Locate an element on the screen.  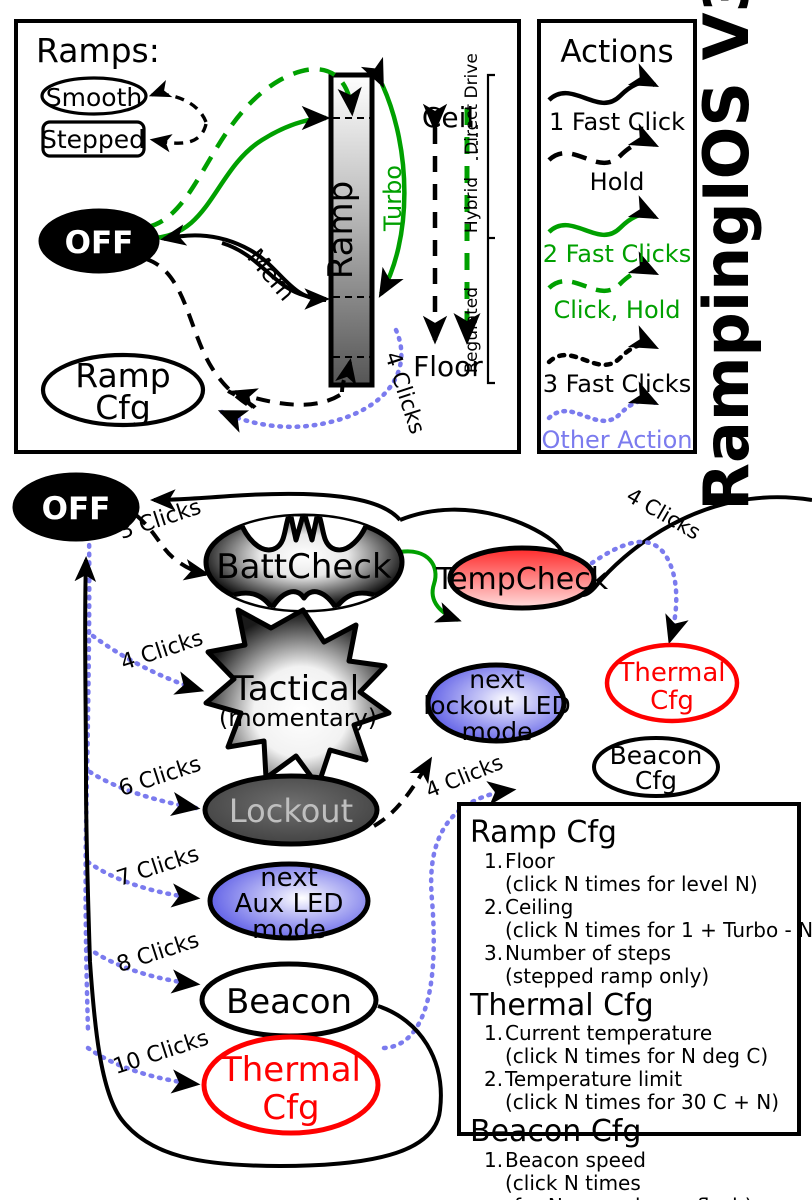
node-lockout-label: Lockout is located at coordinates (291, 811).